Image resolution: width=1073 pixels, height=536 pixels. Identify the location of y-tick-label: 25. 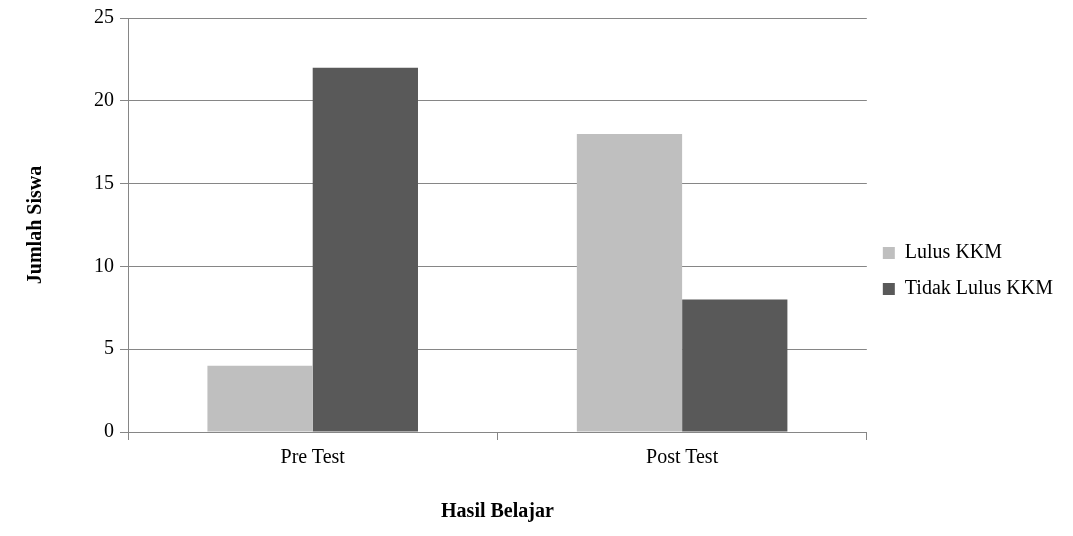
(104, 16).